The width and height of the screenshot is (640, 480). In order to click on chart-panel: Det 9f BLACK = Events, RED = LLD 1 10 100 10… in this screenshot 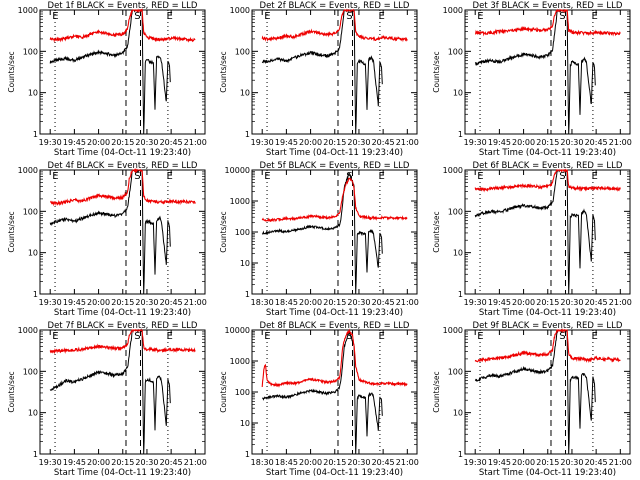, I will do `click(532, 399)`.